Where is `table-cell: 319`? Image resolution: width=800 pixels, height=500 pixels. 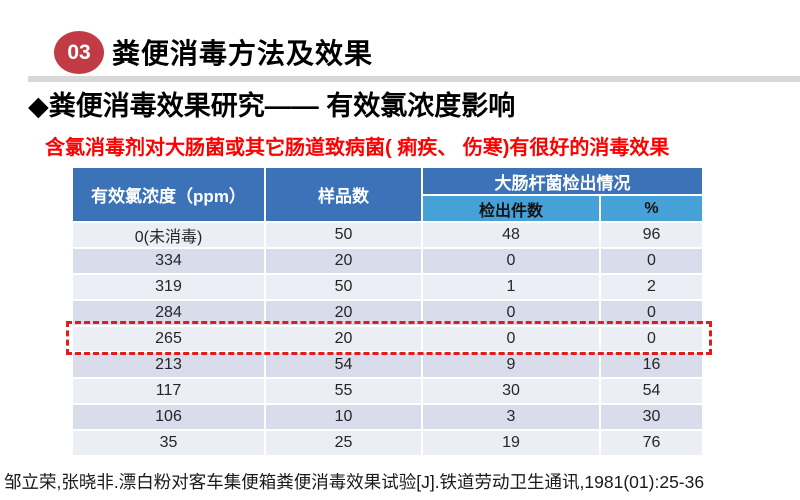
table-cell: 319 is located at coordinates (168, 287).